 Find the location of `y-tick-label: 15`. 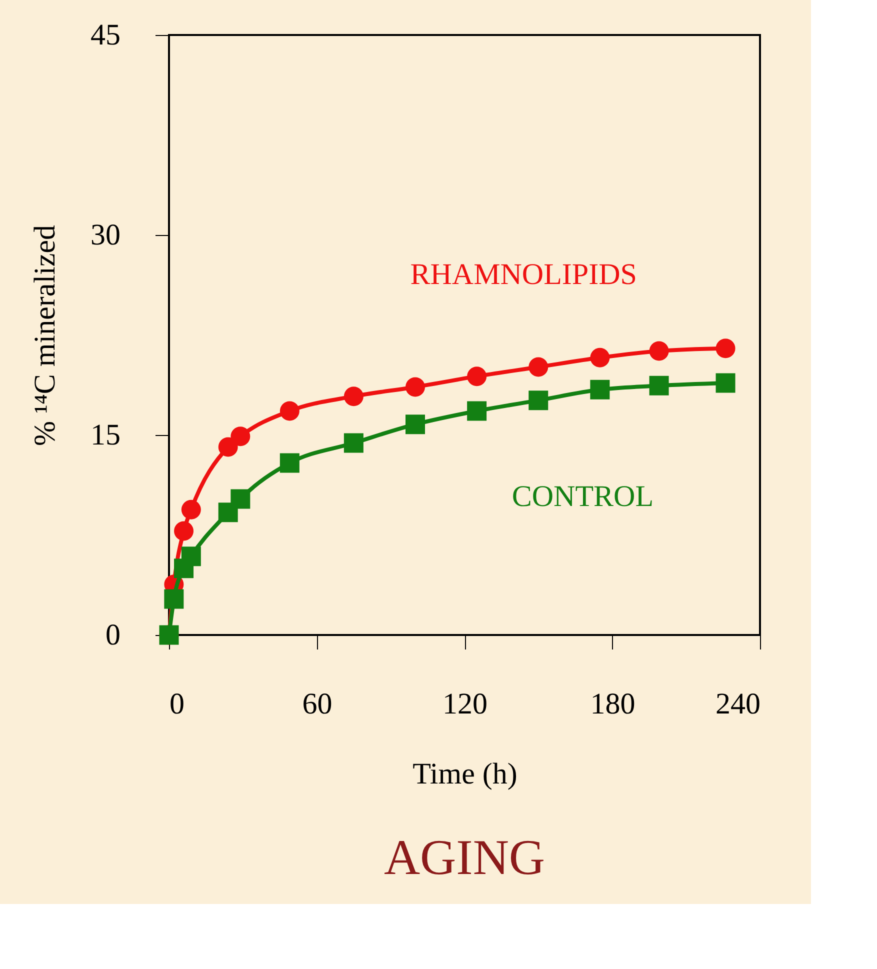

y-tick-label: 15 is located at coordinates (105, 435).